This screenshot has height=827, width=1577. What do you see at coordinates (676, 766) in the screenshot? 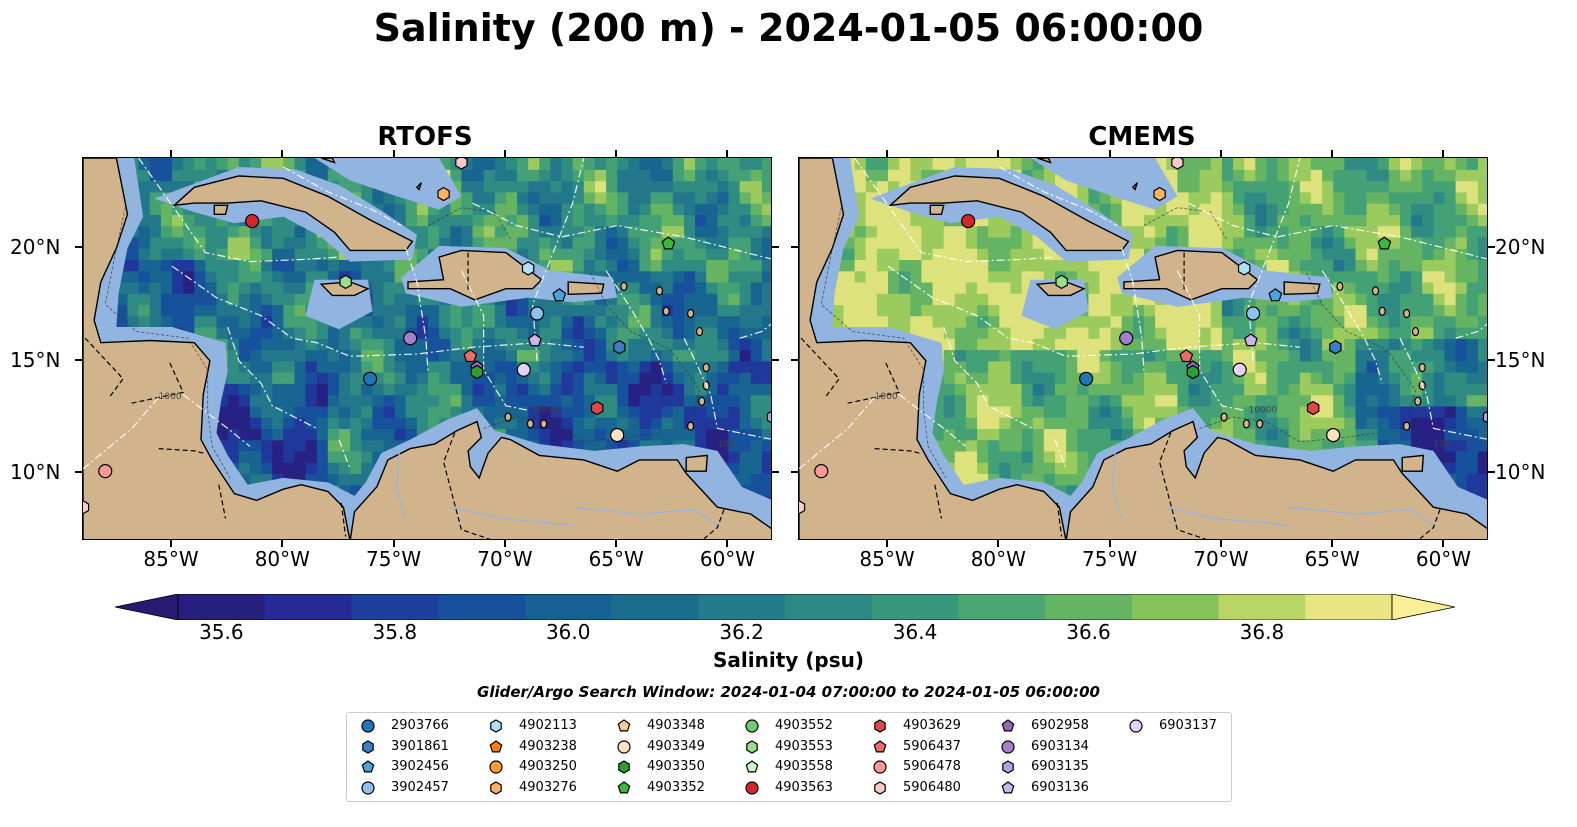
I see `legend-label: 4903350` at bounding box center [676, 766].